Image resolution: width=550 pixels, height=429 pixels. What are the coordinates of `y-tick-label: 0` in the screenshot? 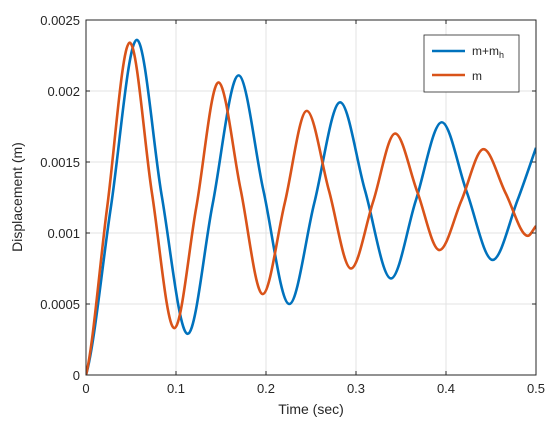 It's located at (76, 375).